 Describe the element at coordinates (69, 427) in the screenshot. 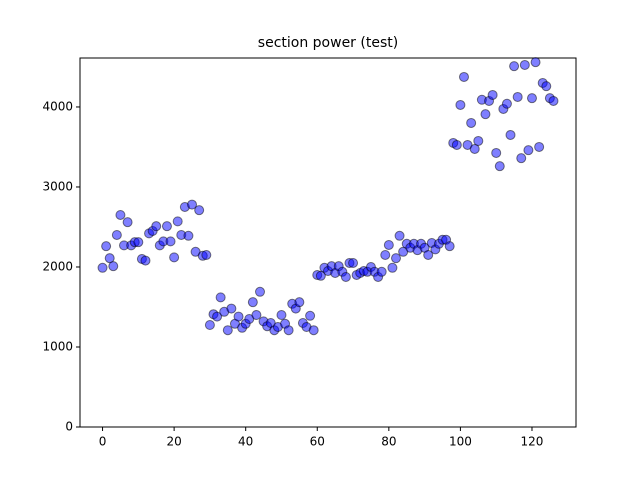

I see `y-tick-label: 0` at that location.